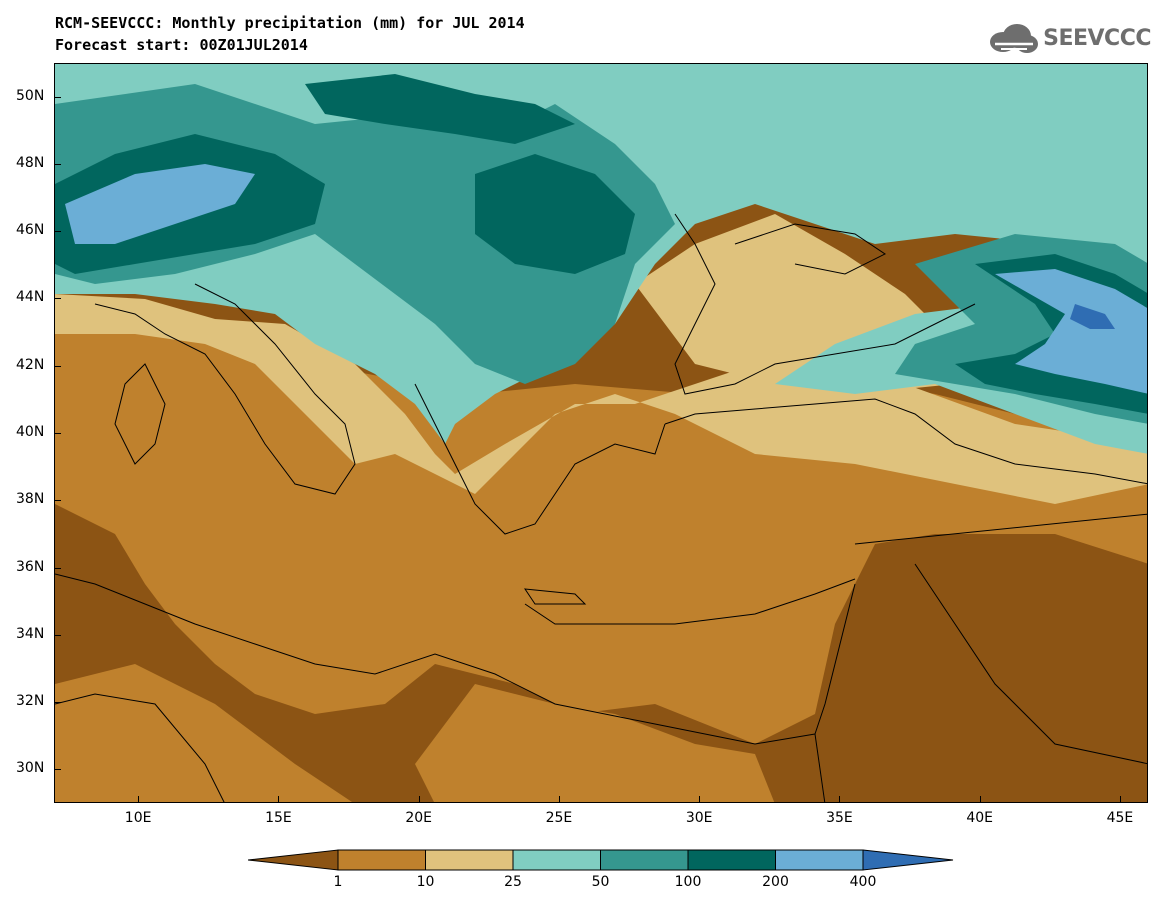 The image size is (1165, 907). Describe the element at coordinates (30, 364) in the screenshot. I see `latitude-label: 42N` at that location.